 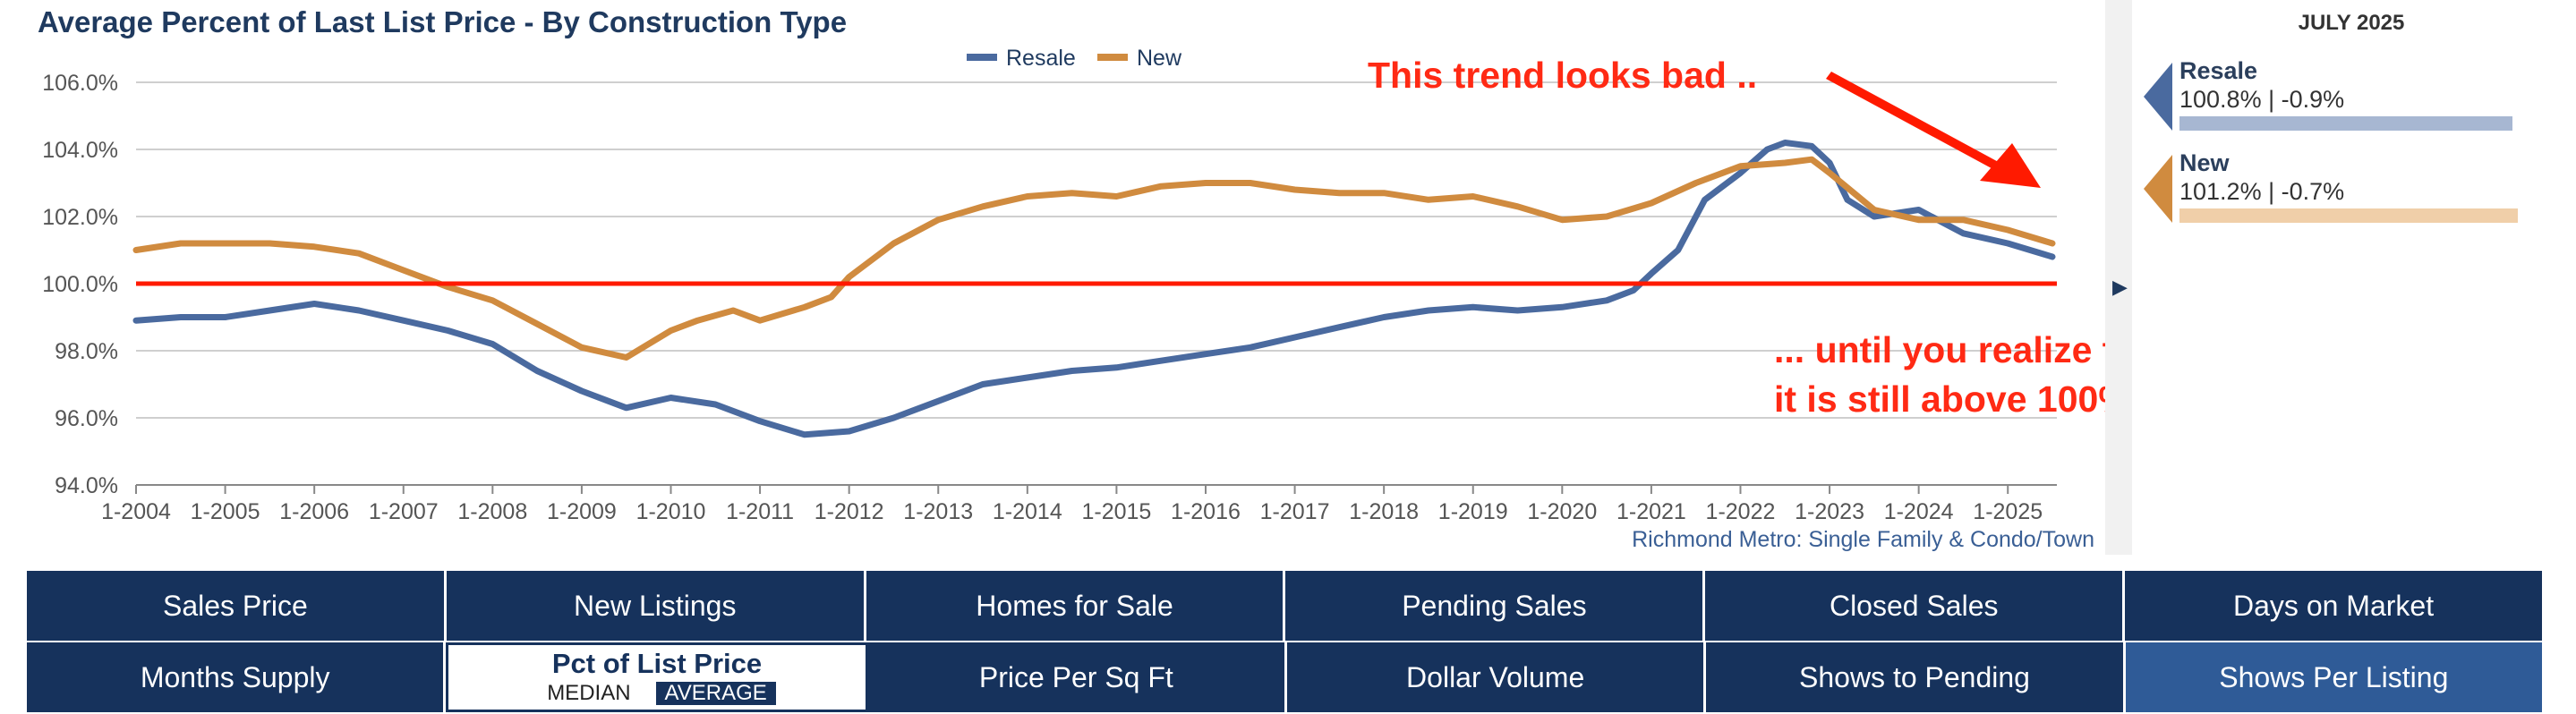 What do you see at coordinates (1919, 512) in the screenshot?
I see `x-tick-label: 1-2024` at bounding box center [1919, 512].